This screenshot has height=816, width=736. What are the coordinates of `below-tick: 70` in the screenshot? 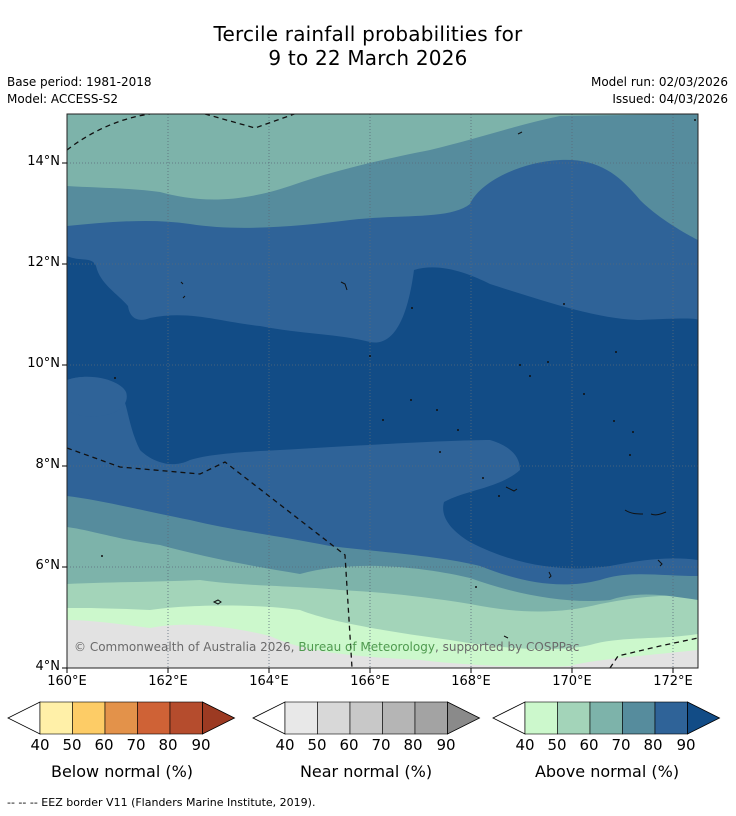 It's located at (136, 745).